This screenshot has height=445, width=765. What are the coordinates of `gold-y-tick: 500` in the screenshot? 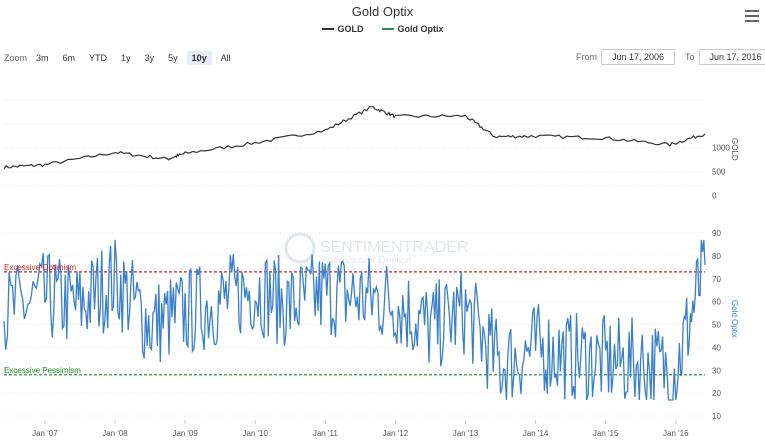 It's located at (719, 172).